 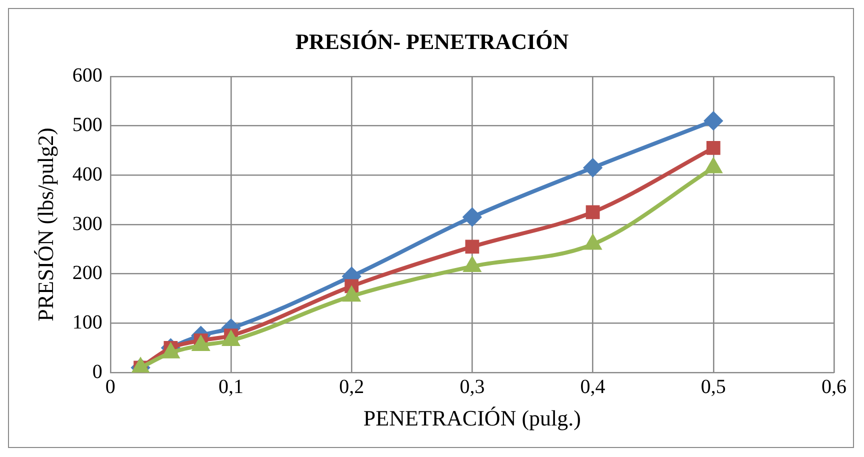 I want to click on y-tick-label: 200, so click(x=87, y=273).